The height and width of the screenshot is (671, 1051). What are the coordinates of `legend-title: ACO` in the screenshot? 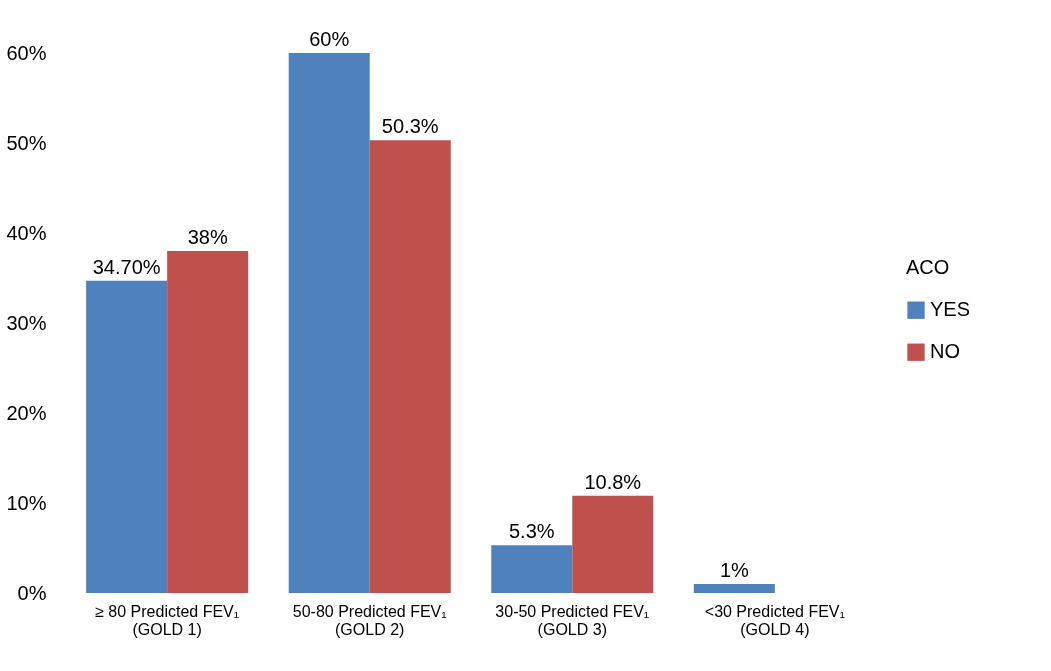 It's located at (928, 267).